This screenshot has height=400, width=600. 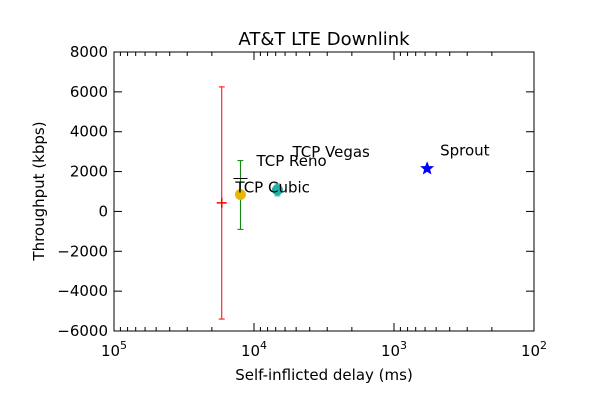 I want to click on y-tick-label: −4000, so click(x=82, y=291).